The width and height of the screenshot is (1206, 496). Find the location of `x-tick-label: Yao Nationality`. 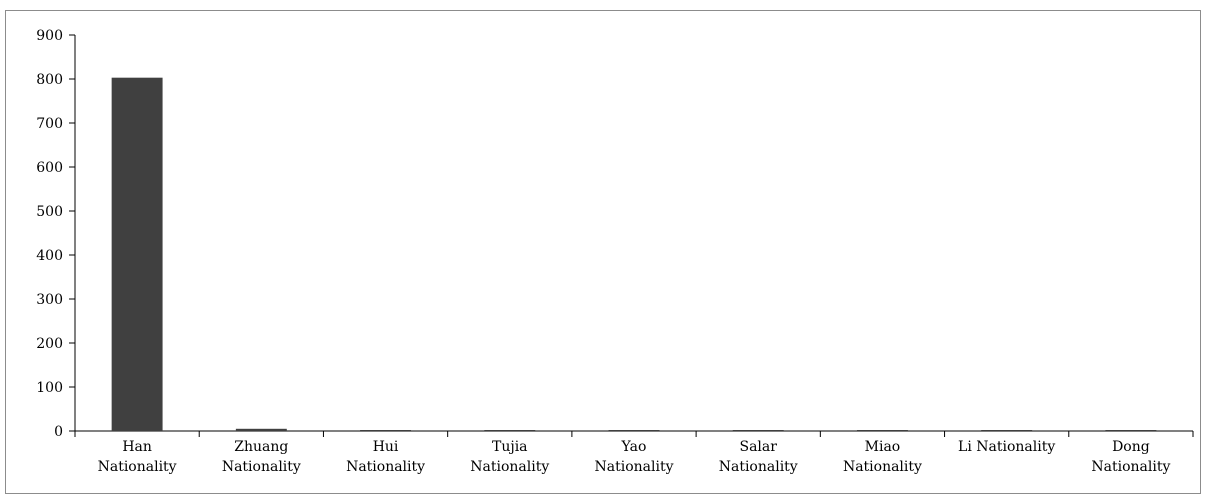

x-tick-label: Yao Nationality is located at coordinates (634, 457).